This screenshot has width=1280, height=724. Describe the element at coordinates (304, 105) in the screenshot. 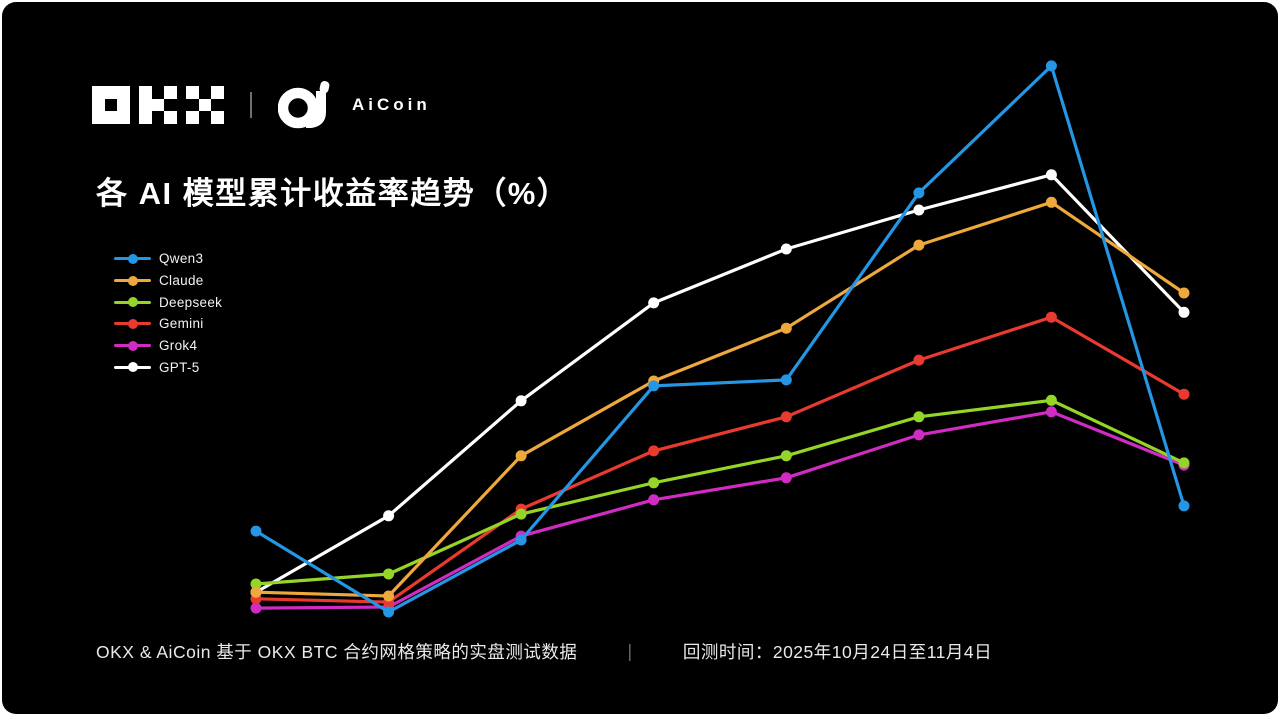

I see `aicoin-logo-icon` at that location.